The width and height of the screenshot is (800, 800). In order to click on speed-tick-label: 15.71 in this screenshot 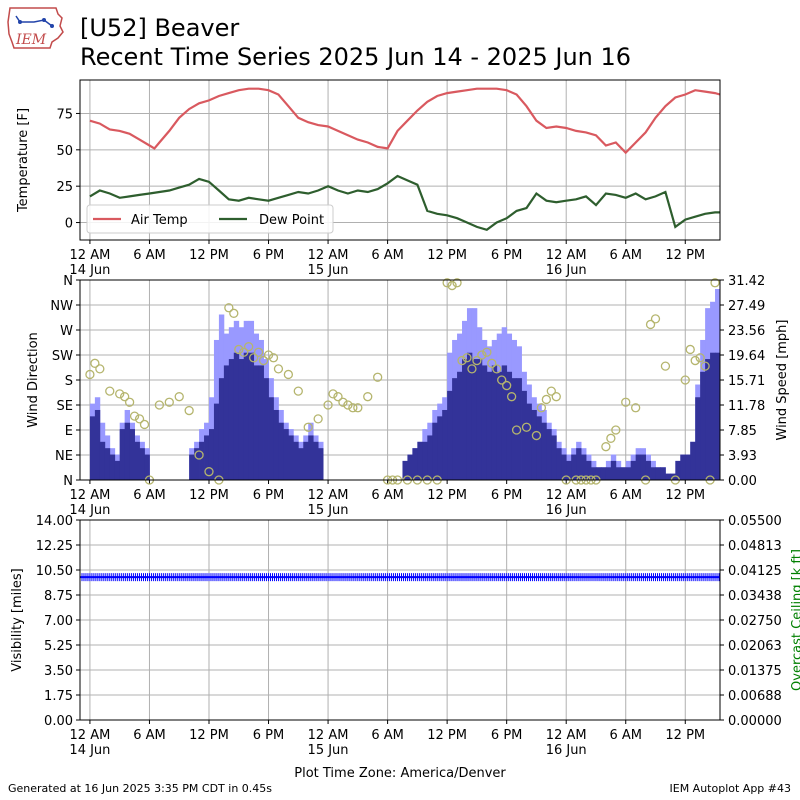, I will do `click(746, 381)`.